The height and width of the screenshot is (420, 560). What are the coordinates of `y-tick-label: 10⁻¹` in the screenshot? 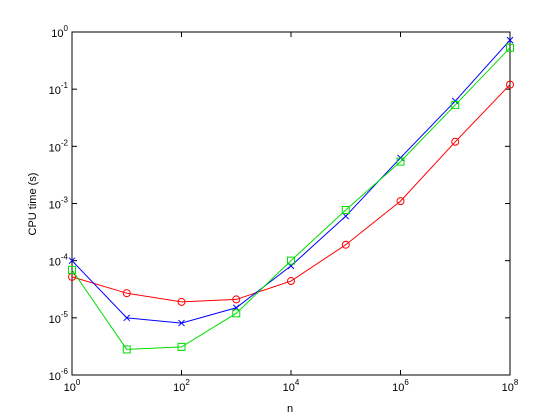 It's located at (59, 89).